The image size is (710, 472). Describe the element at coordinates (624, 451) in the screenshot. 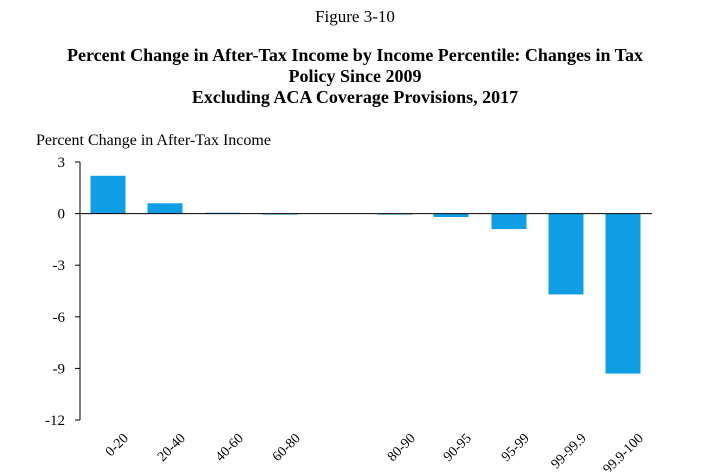

I see `x-tick-label: 99.9-100` at that location.